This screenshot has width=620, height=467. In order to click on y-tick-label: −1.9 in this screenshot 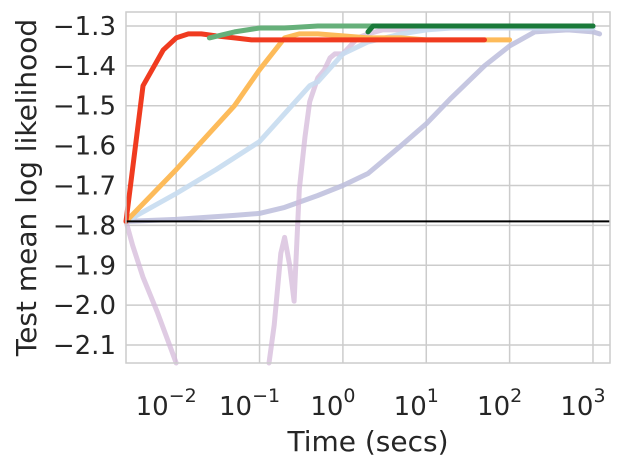, I will do `click(84, 266)`.